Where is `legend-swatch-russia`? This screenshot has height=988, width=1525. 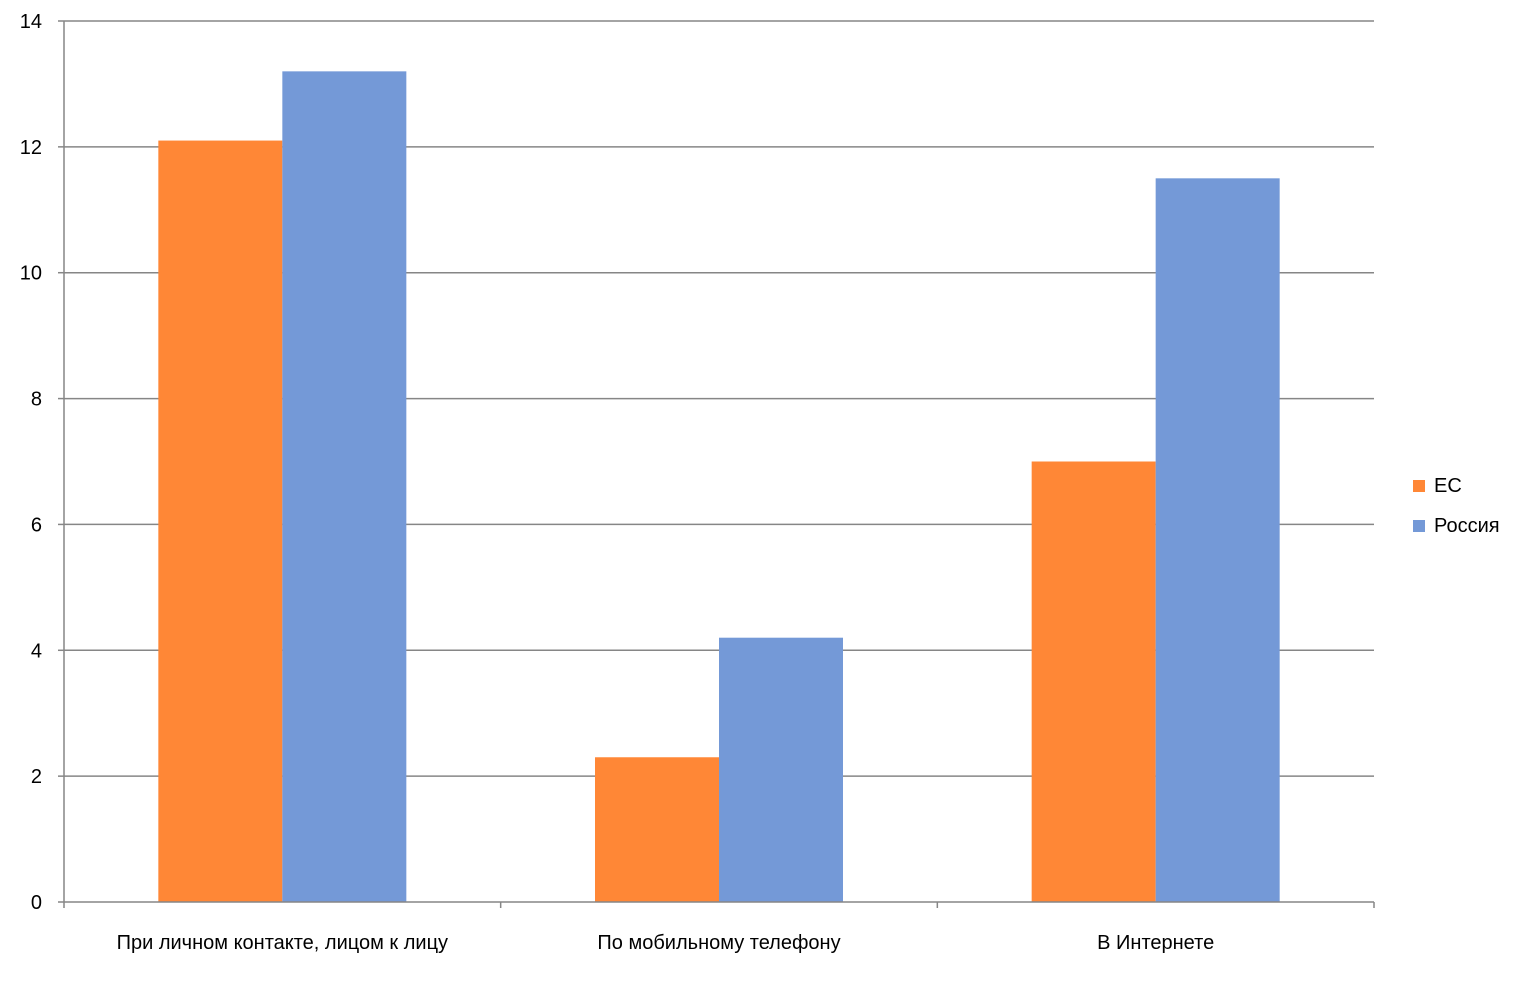 legend-swatch-russia is located at coordinates (1419, 526).